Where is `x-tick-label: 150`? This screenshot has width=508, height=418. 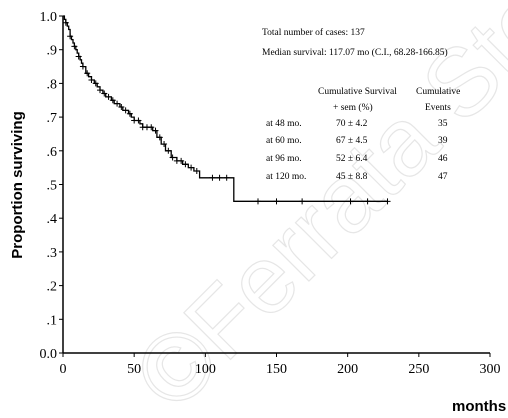
x-tick-label: 150 is located at coordinates (276, 369).